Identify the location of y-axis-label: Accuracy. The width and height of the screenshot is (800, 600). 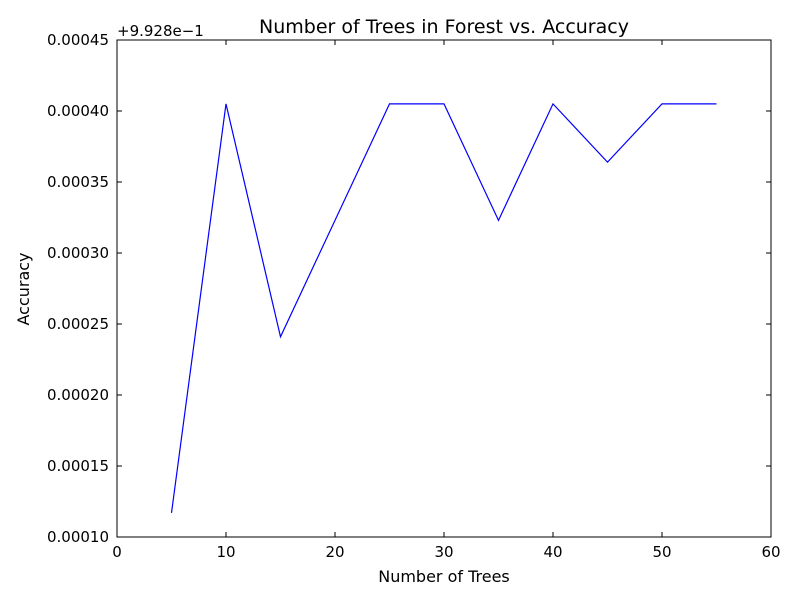
(23, 288).